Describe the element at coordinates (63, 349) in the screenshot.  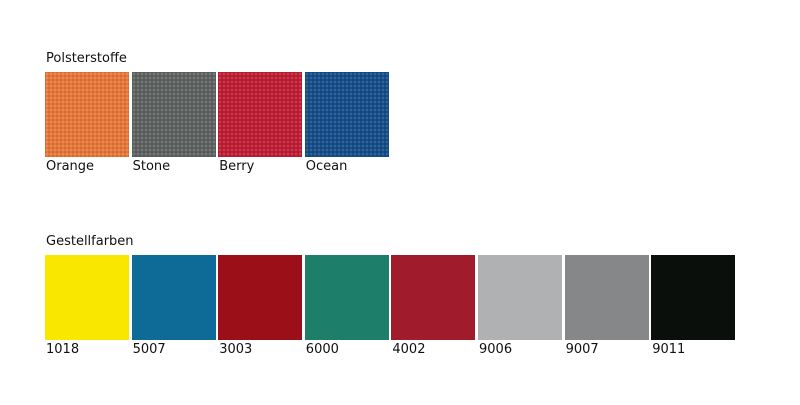
I see `swatch-label: 1018` at that location.